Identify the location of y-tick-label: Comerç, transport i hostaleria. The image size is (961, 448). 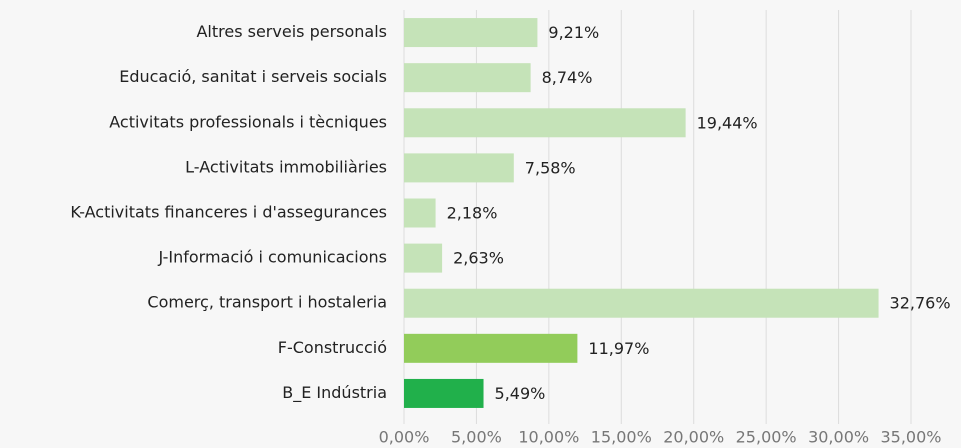
(267, 302).